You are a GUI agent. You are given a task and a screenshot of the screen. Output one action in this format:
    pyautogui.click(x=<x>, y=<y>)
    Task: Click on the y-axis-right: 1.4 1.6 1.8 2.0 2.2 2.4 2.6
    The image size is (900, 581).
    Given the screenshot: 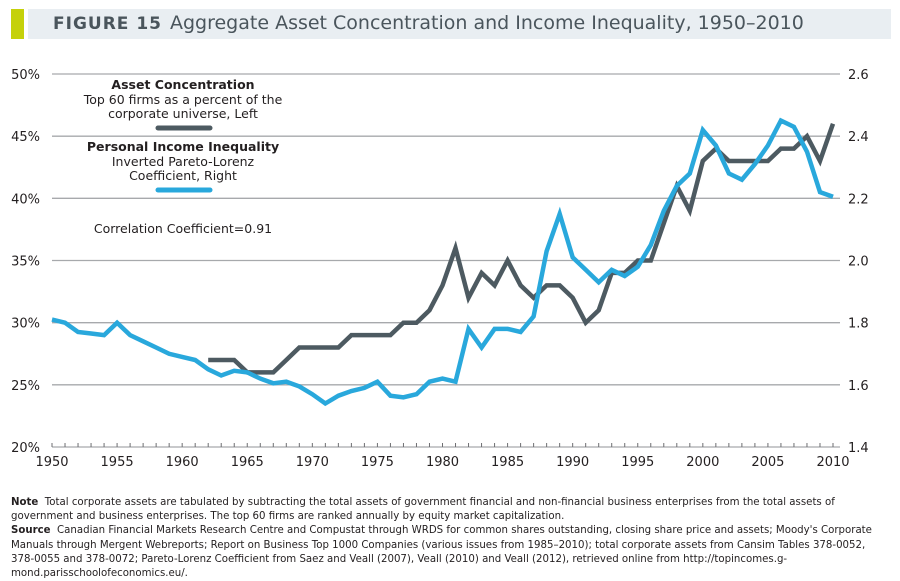 What is the action you would take?
    pyautogui.click(x=858, y=262)
    